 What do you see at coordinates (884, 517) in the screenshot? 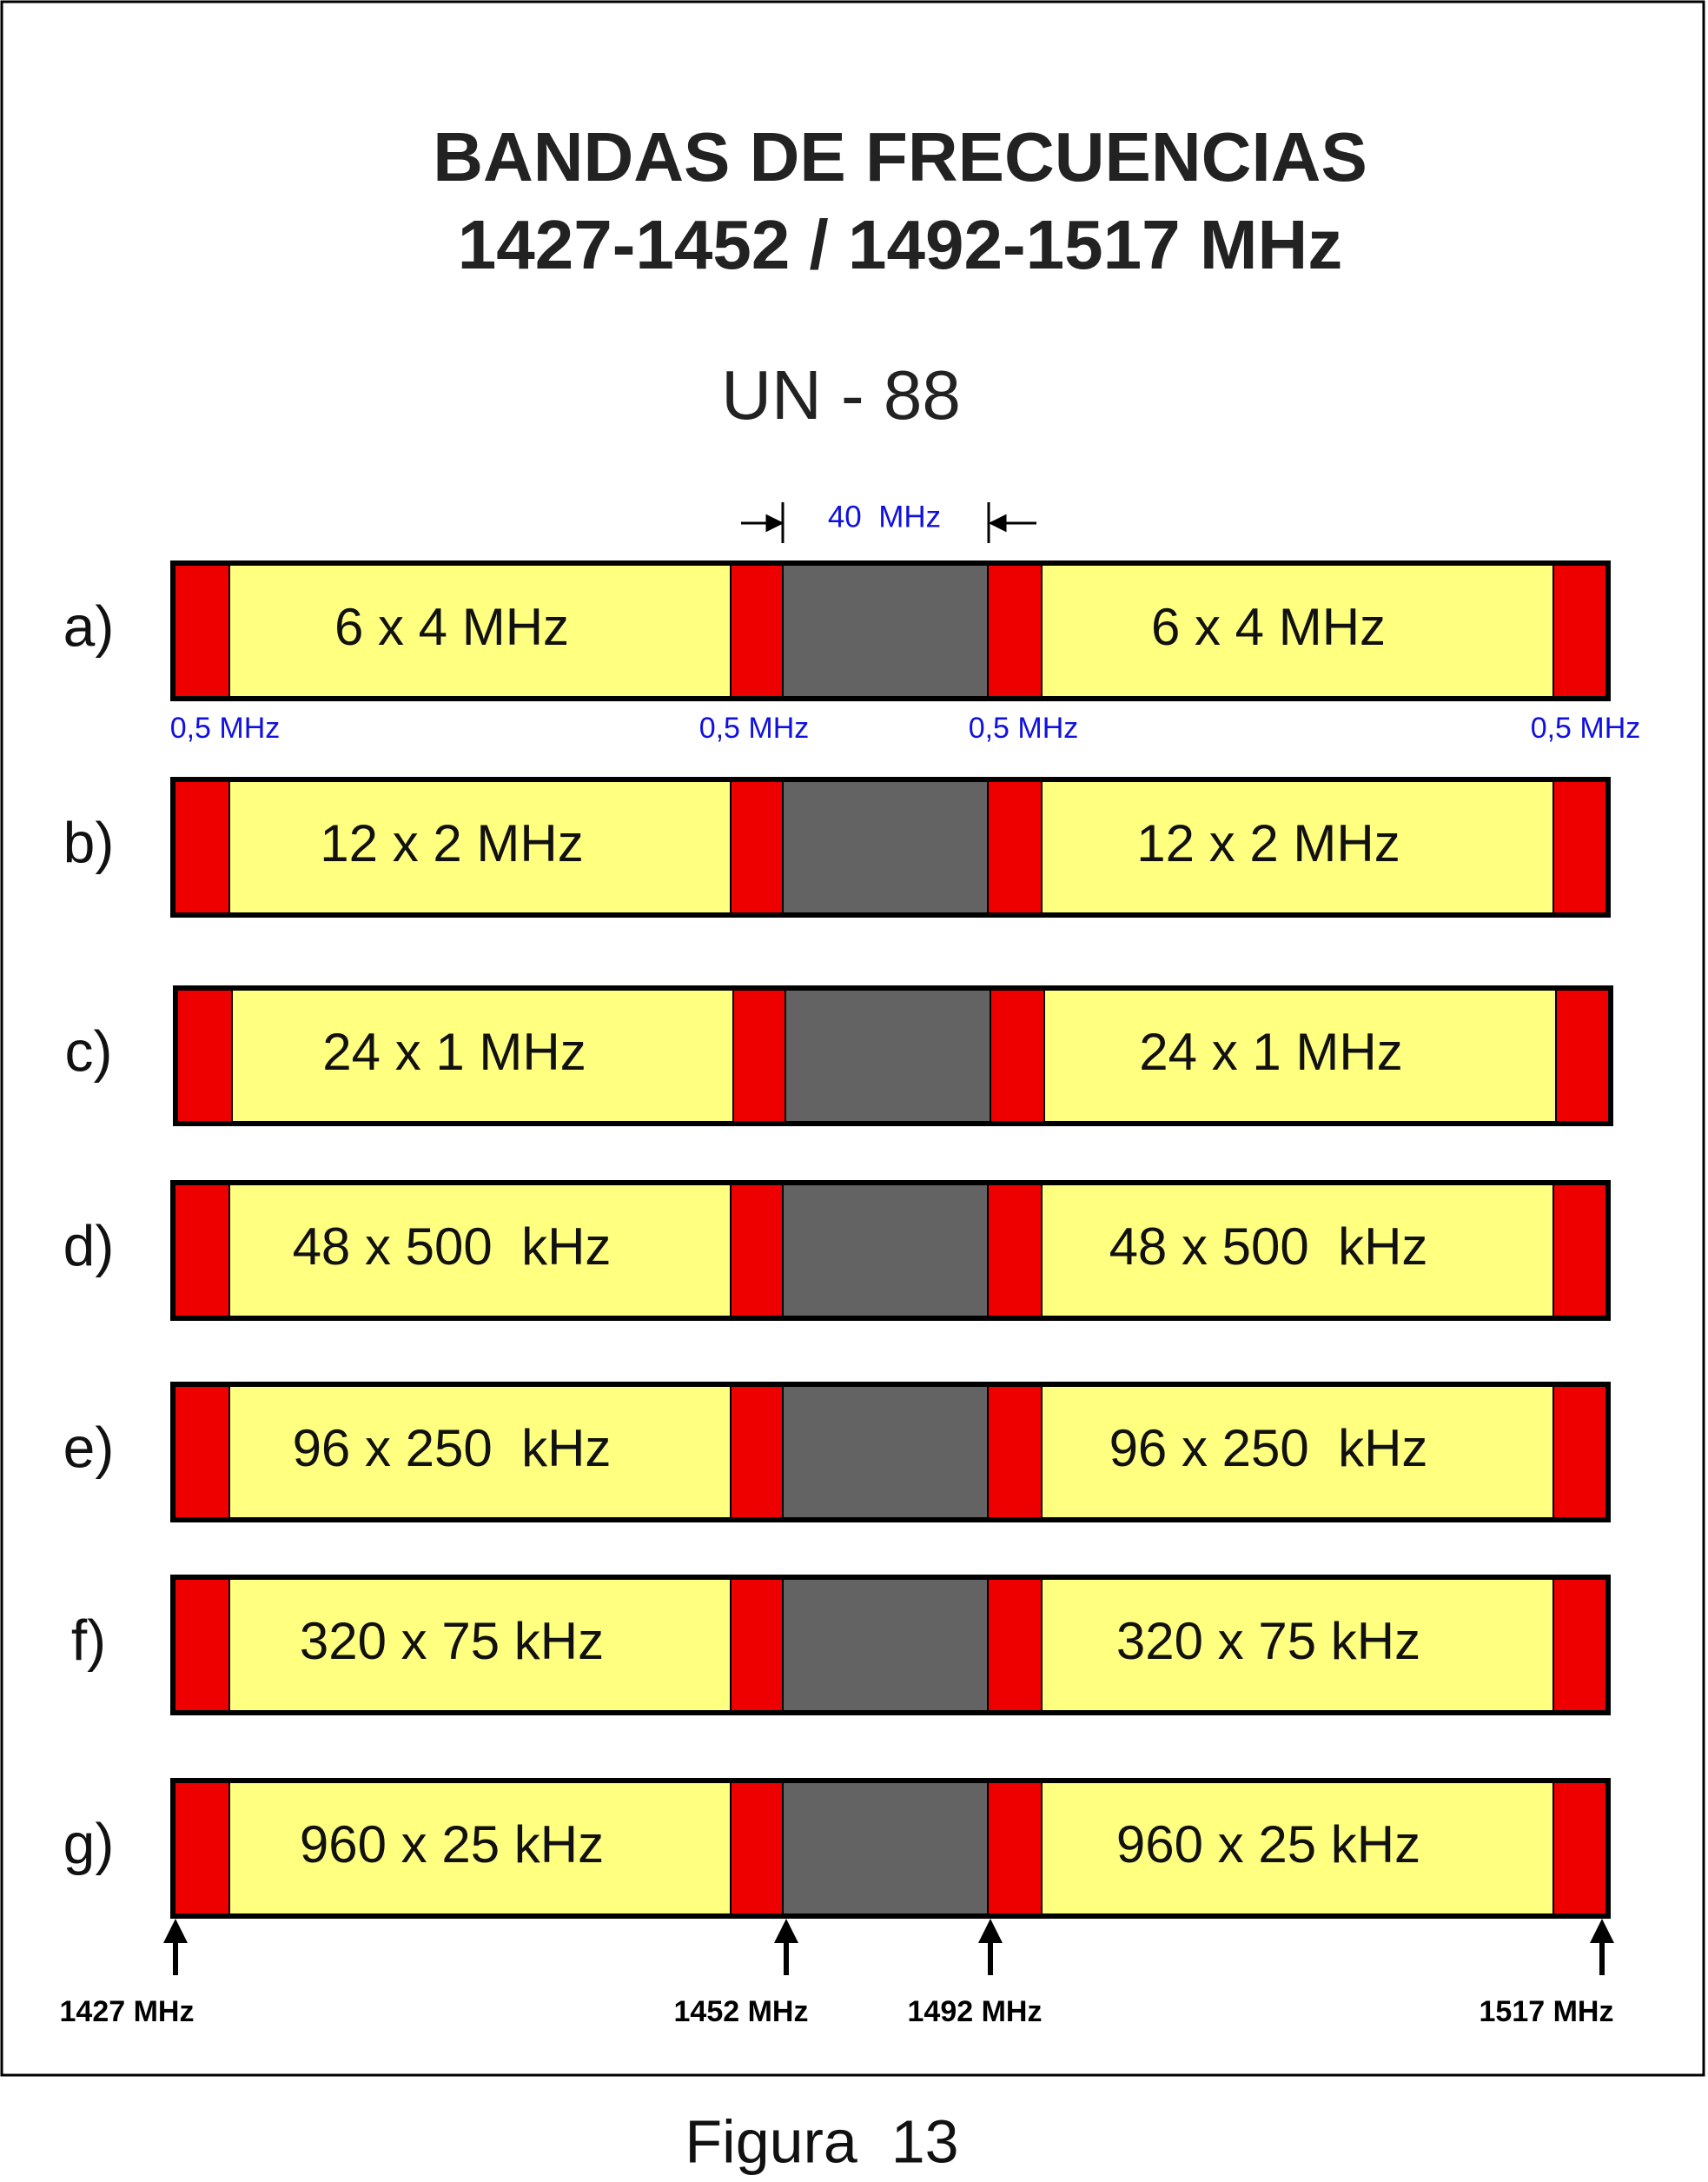
I see `gap-label: 40 MHz` at bounding box center [884, 517].